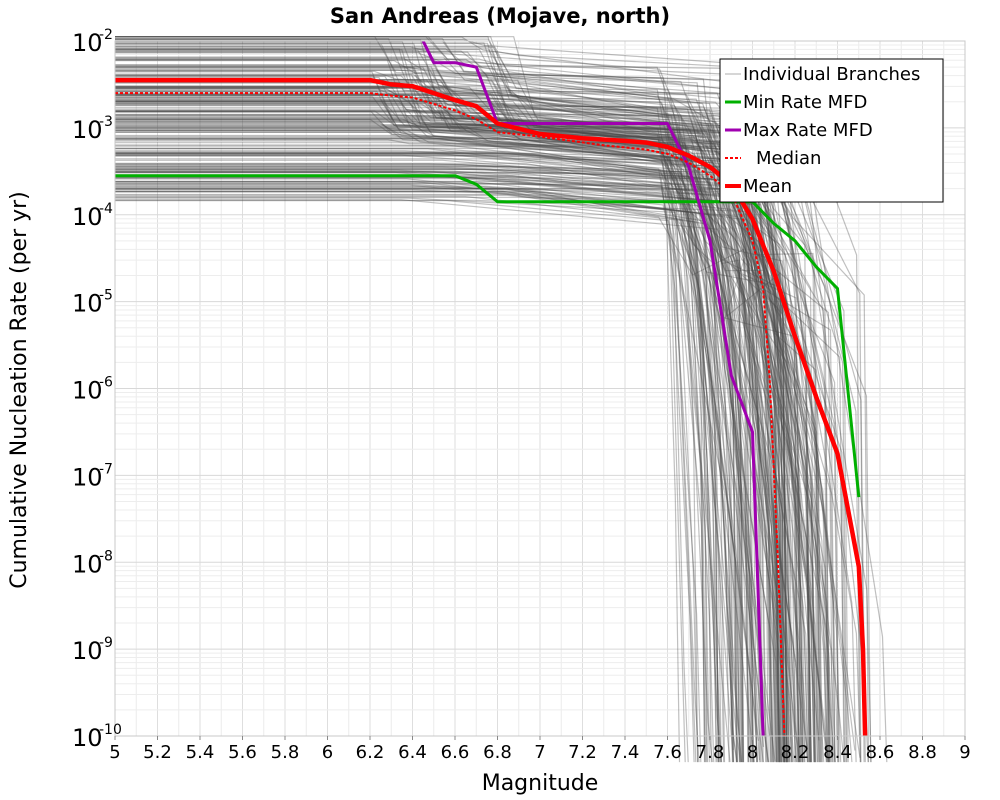  Describe the element at coordinates (106, 469) in the screenshot. I see `y-tick-exponent: -7` at that location.